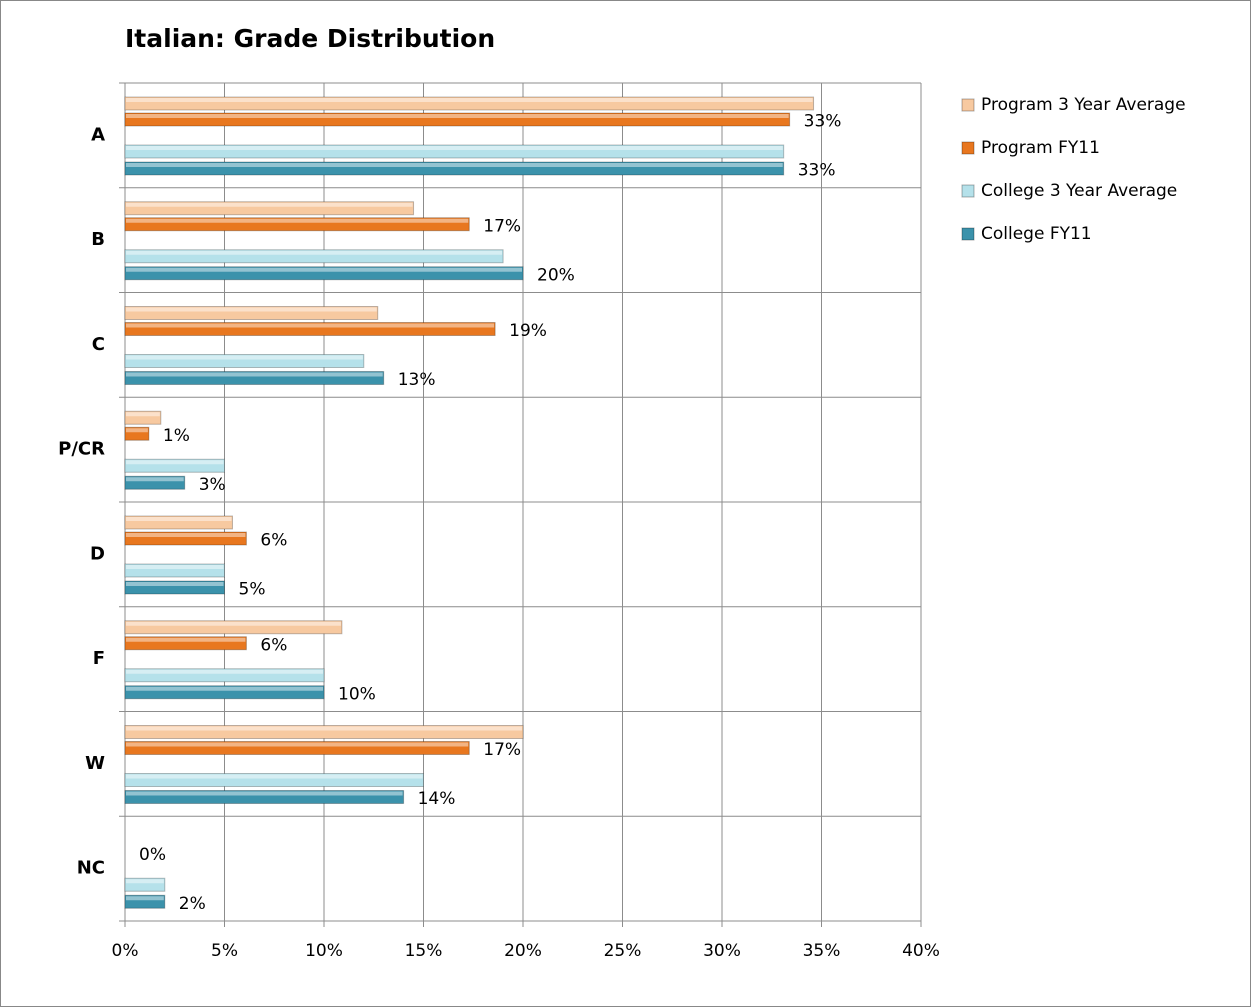 The width and height of the screenshot is (1251, 1007). Describe the element at coordinates (623, 951) in the screenshot. I see `x-tick-label: 25%` at that location.